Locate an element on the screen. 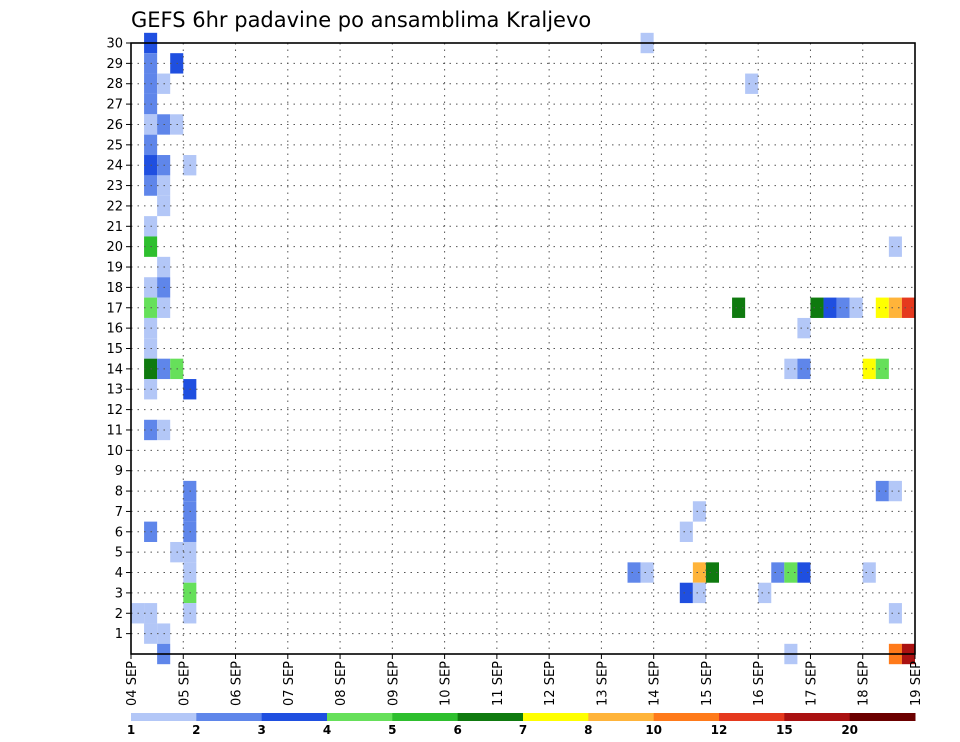 Image resolution: width=960 pixels, height=742 pixels. y-tick-label: 27 is located at coordinates (114, 105).